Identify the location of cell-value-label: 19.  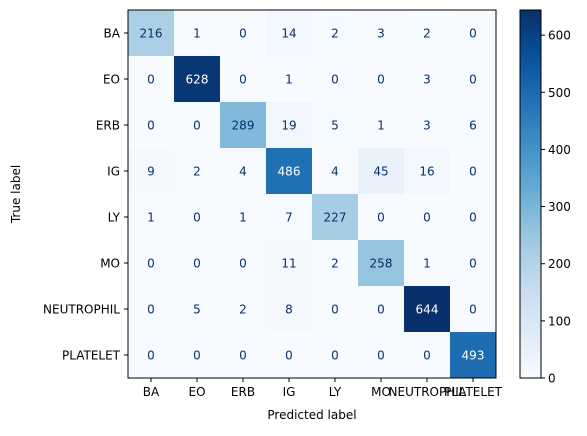
(288, 126).